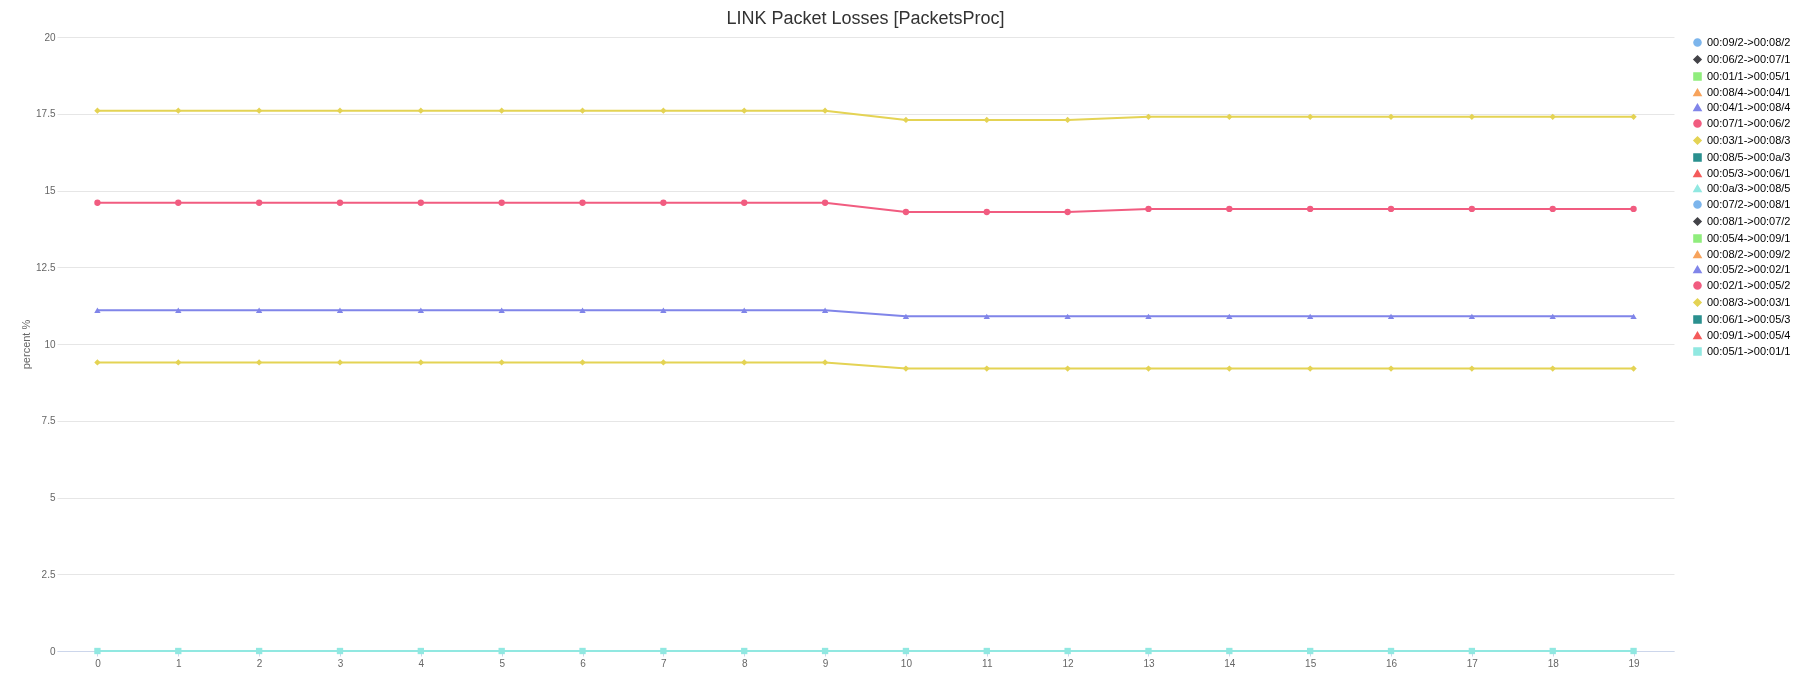 The image size is (1811, 678). What do you see at coordinates (48, 574) in the screenshot?
I see `y-tick-label: 2.5` at bounding box center [48, 574].